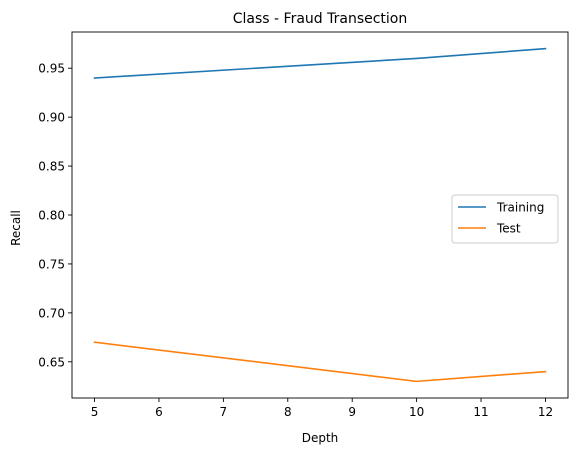 The height and width of the screenshot is (459, 576). I want to click on y-tick-label: 0.75, so click(51, 264).